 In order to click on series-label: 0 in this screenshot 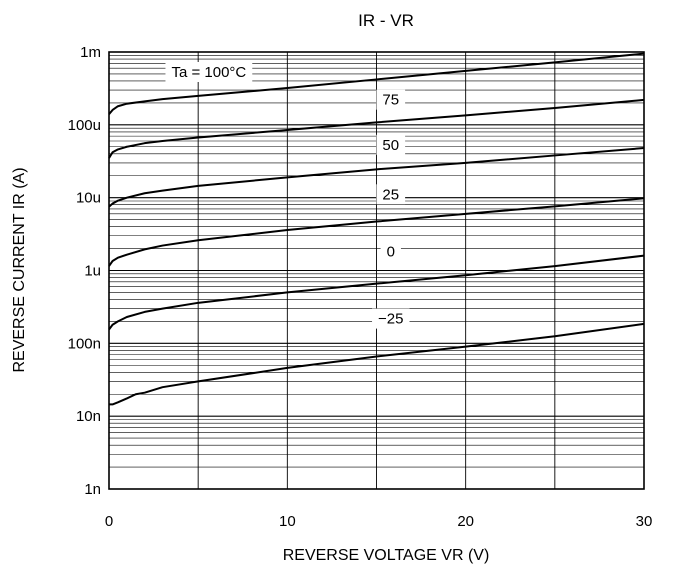, I will do `click(390, 251)`.